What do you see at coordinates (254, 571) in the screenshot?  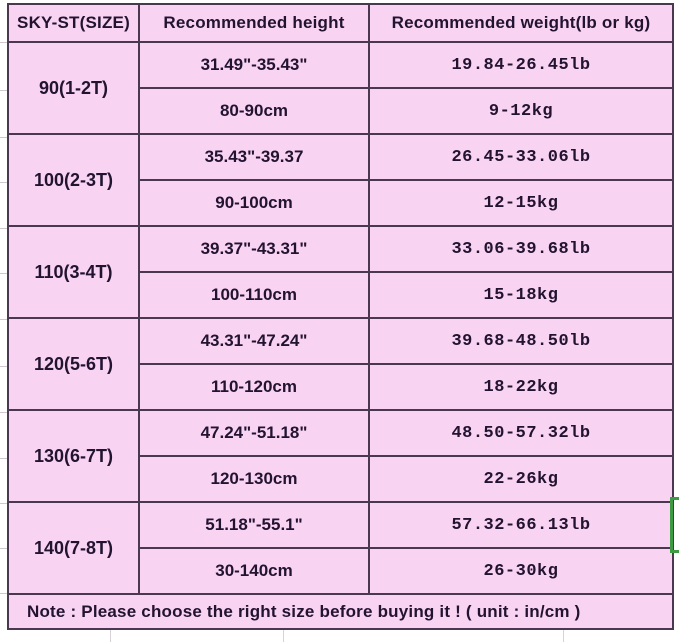 I see `height-cm: 30-140cm` at bounding box center [254, 571].